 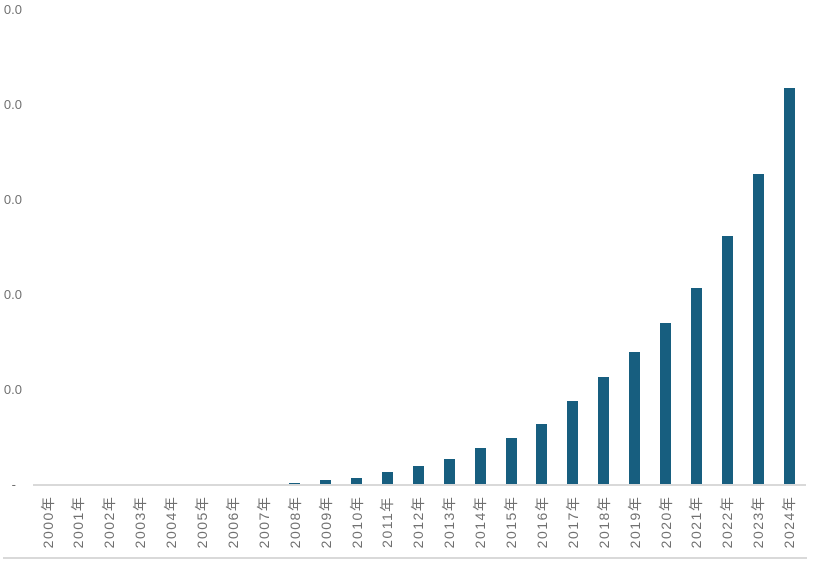 I want to click on x-axis-label-2003: 2003年, so click(x=140, y=522).